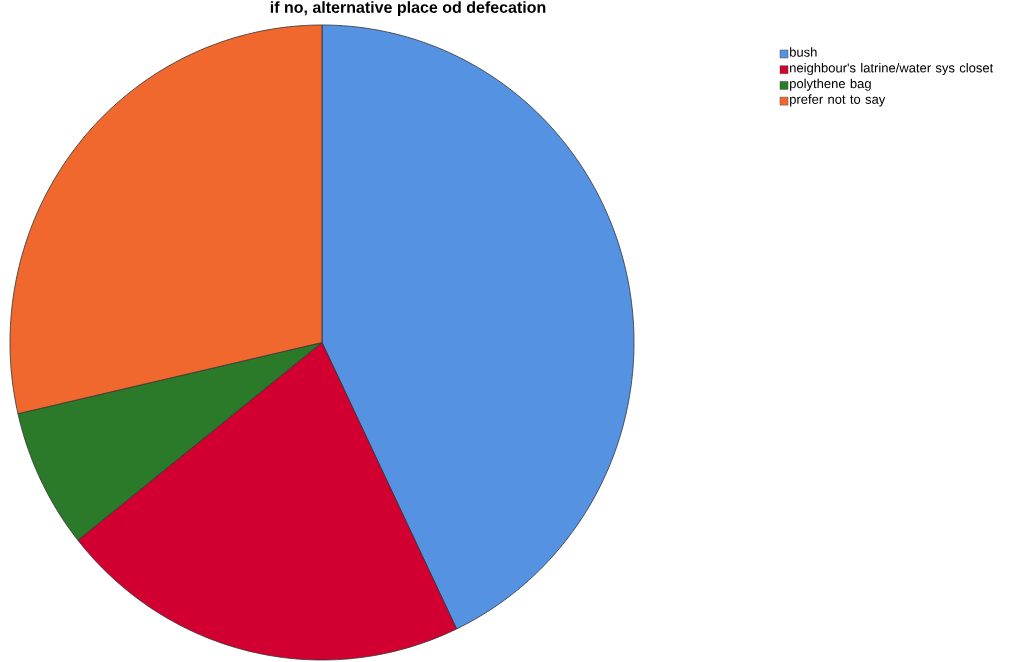  Describe the element at coordinates (408, 9) in the screenshot. I see `chart-title: if no, alternative place od defecation` at that location.